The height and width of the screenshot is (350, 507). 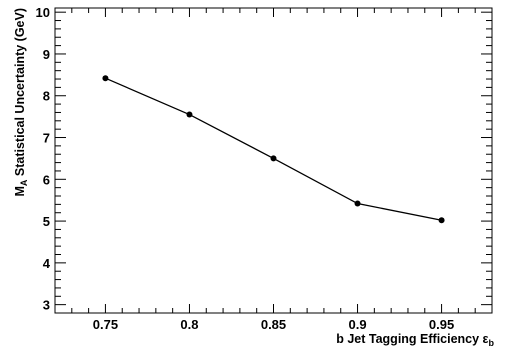 What do you see at coordinates (412, 339) in the screenshot?
I see `x-axis-title-main: b Jet Tagging Efficiency ε` at bounding box center [412, 339].